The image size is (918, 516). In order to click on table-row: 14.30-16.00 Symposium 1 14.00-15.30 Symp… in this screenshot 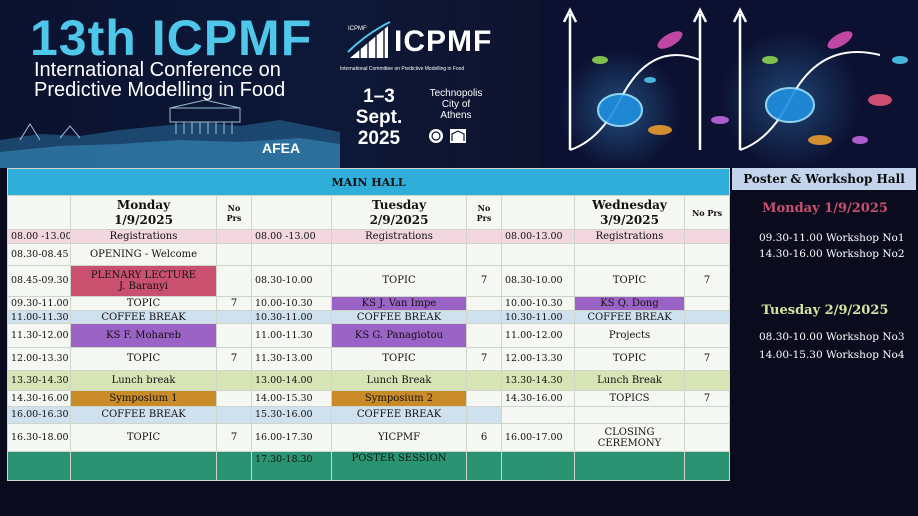, I will do `click(369, 398)`.